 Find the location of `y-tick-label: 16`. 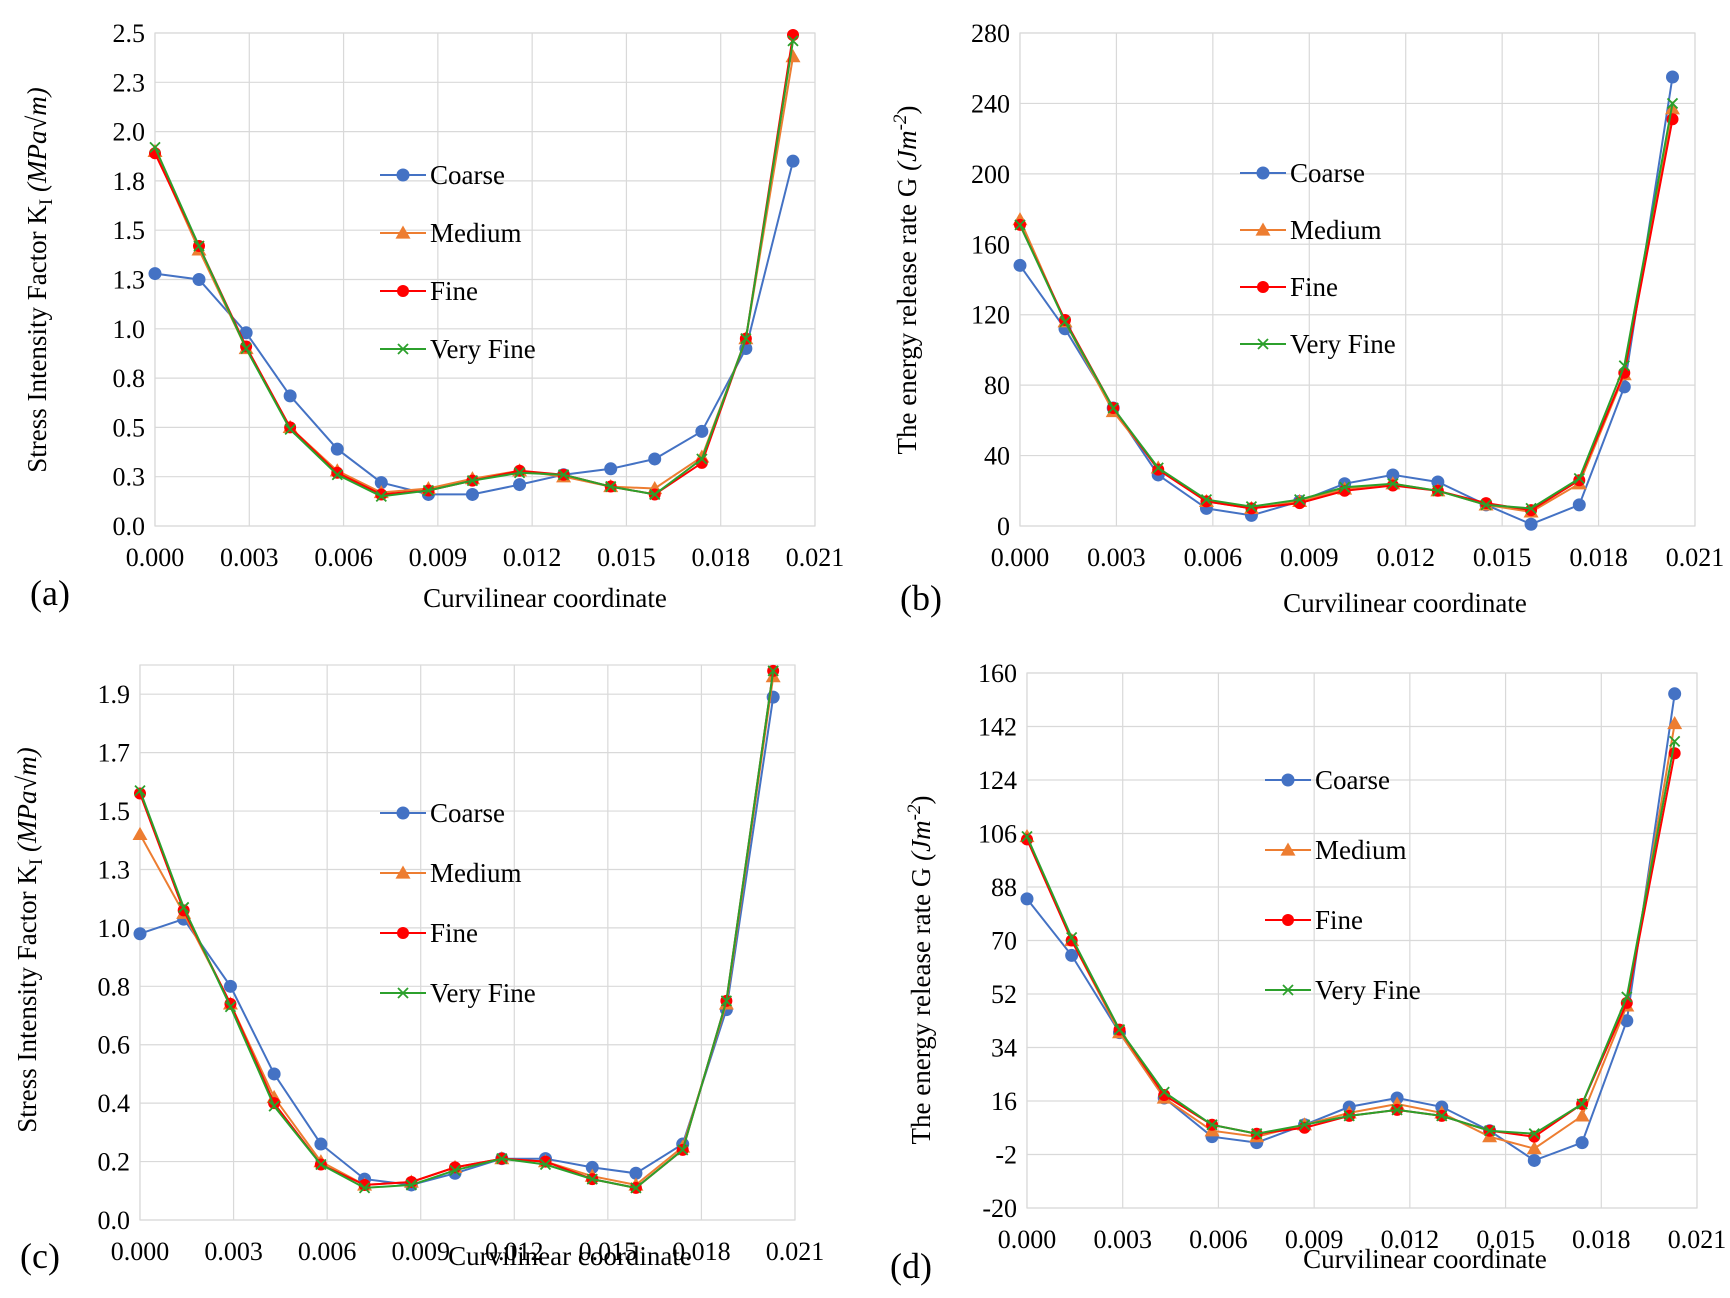

y-tick-label: 16 is located at coordinates (1004, 1101).